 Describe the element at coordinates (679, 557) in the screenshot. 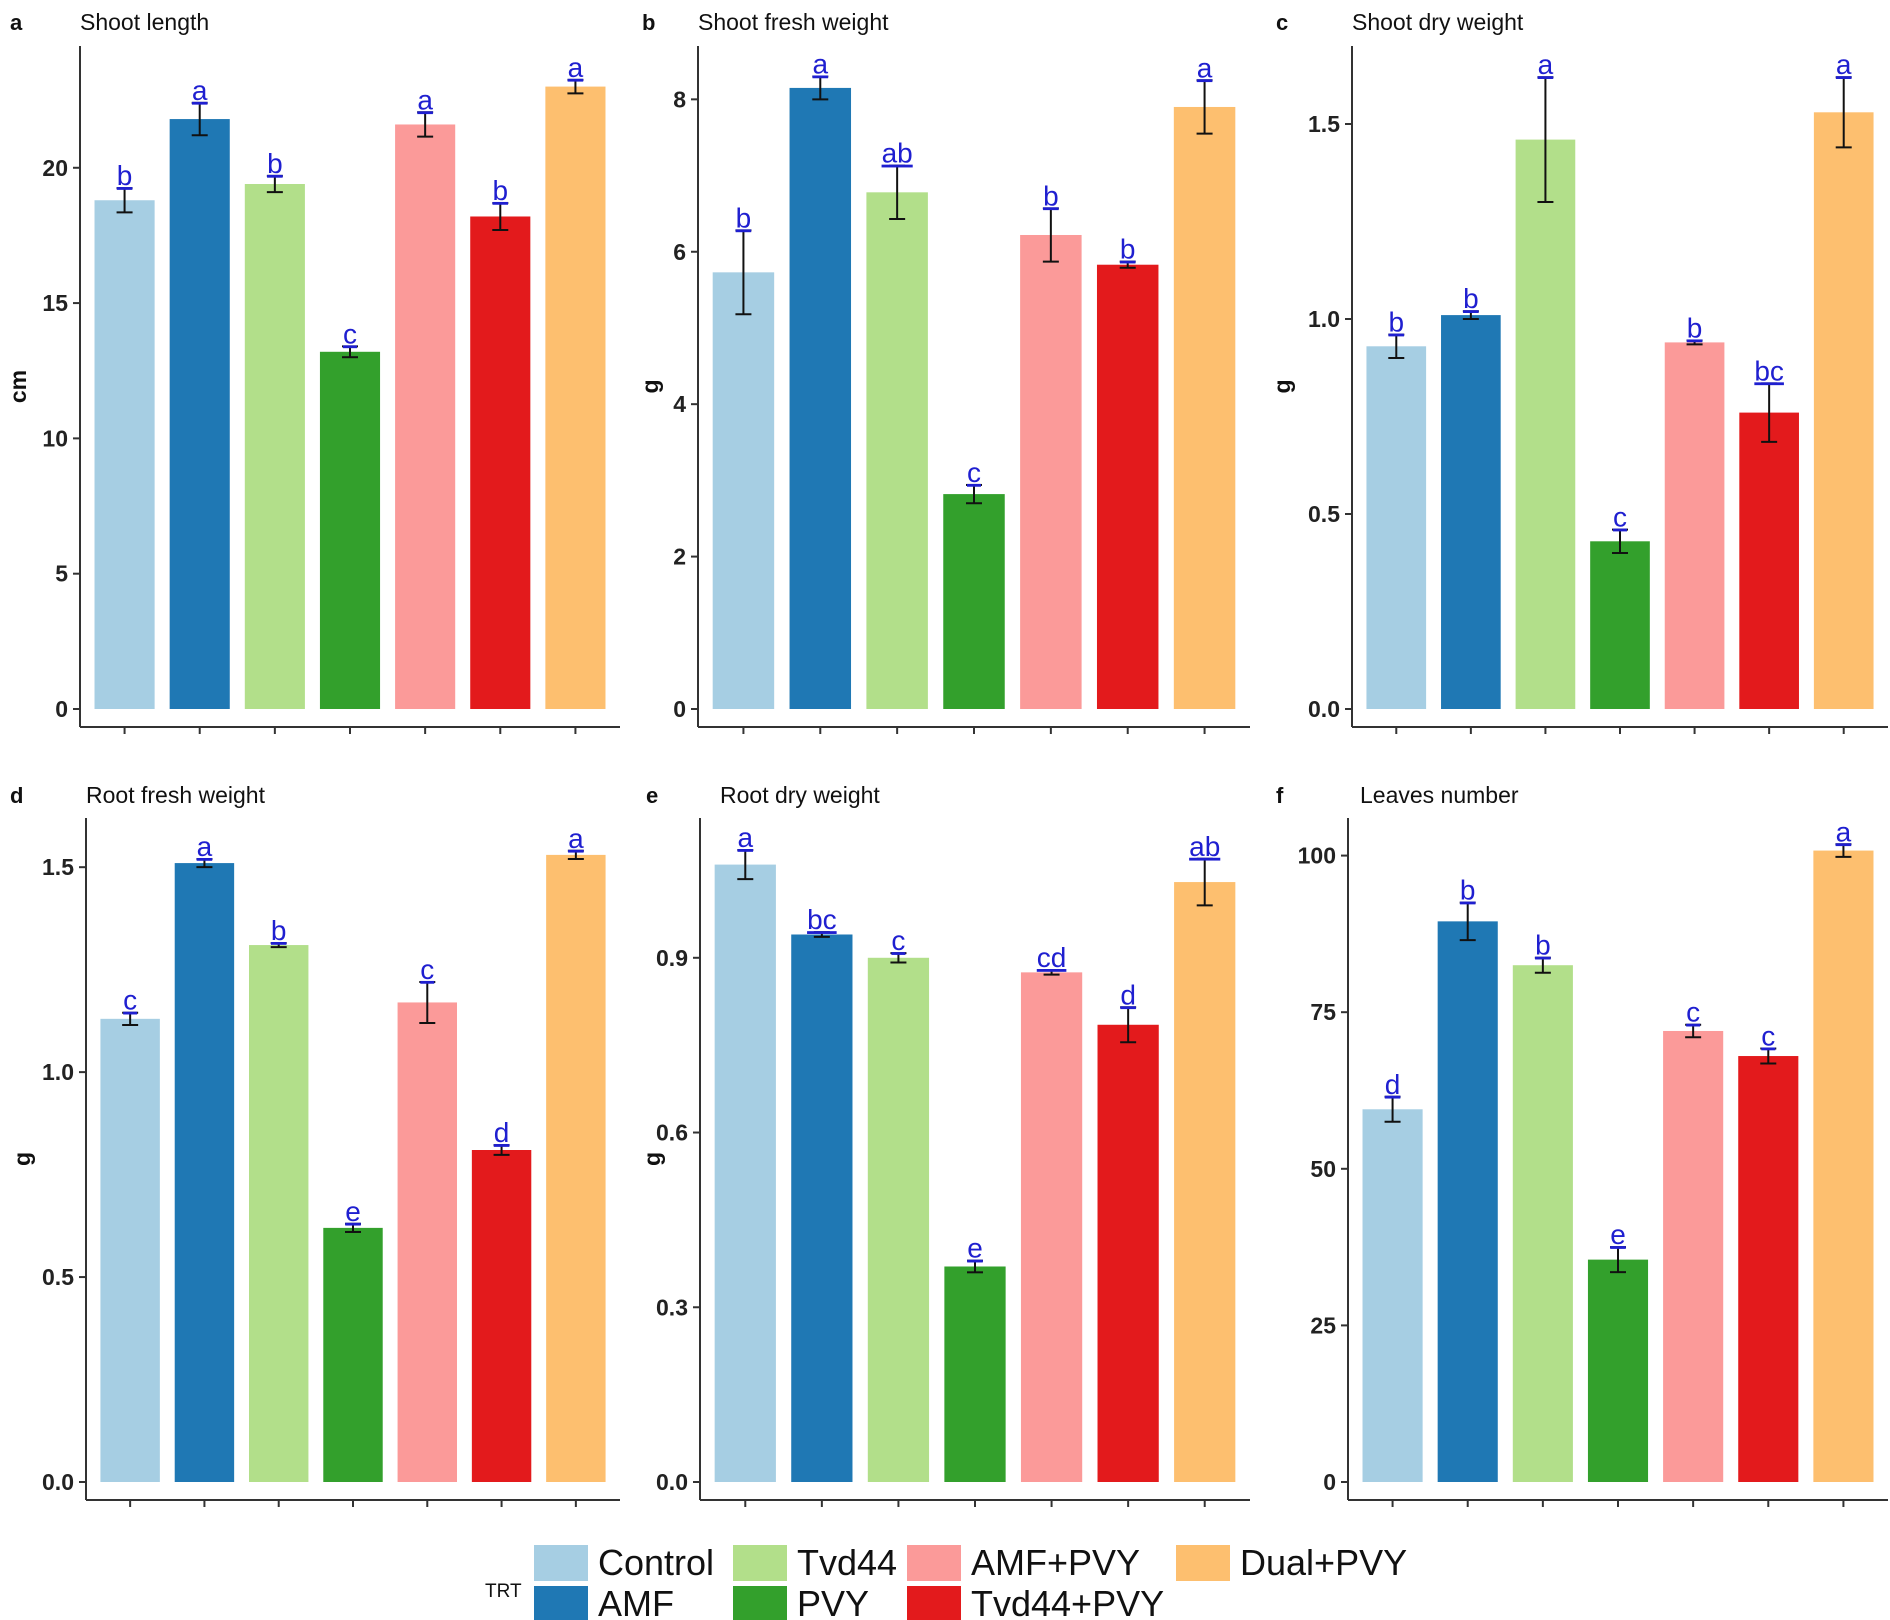

I see `y-tick-label: 2` at that location.